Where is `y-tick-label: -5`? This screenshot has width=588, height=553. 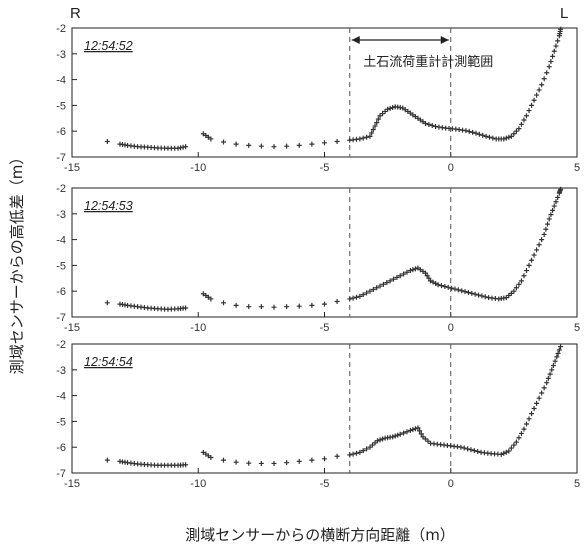 y-tick-label: -5 is located at coordinates (61, 266).